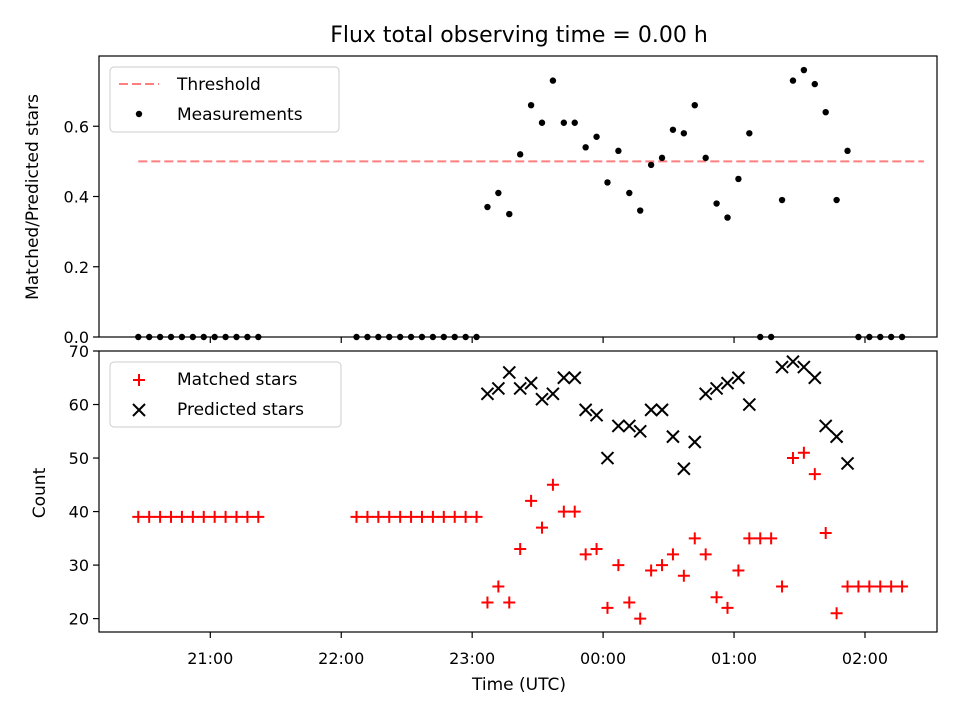 This screenshot has height=720, width=960. I want to click on y-tick-label: 0.4, so click(76, 197).